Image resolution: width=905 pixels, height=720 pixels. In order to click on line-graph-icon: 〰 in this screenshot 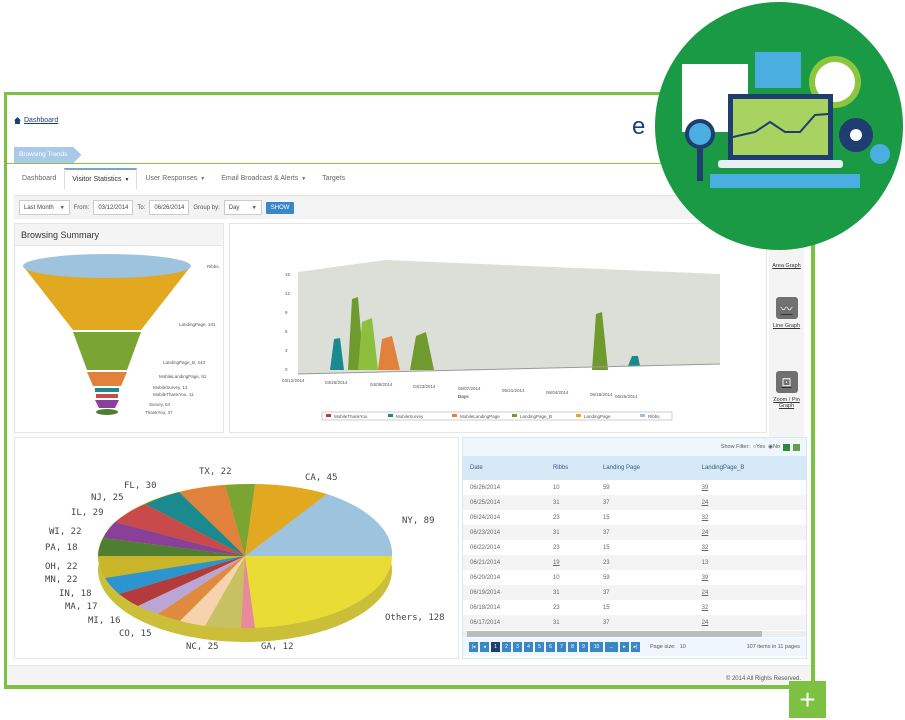, I will do `click(786, 308)`.